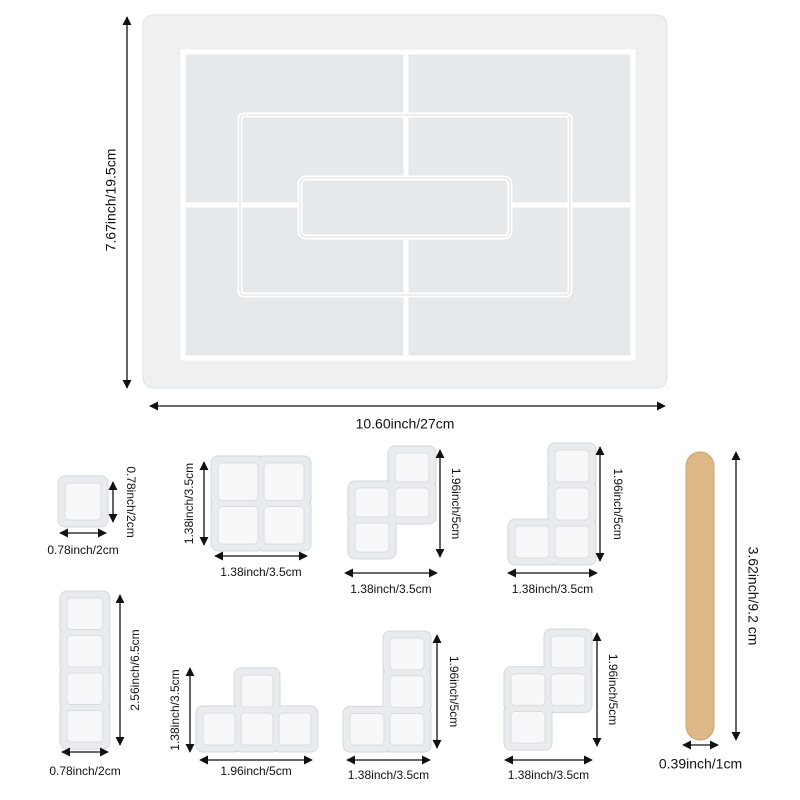  Describe the element at coordinates (255, 771) in the screenshot. I see `width-label: 1.96inch/5cm` at that location.